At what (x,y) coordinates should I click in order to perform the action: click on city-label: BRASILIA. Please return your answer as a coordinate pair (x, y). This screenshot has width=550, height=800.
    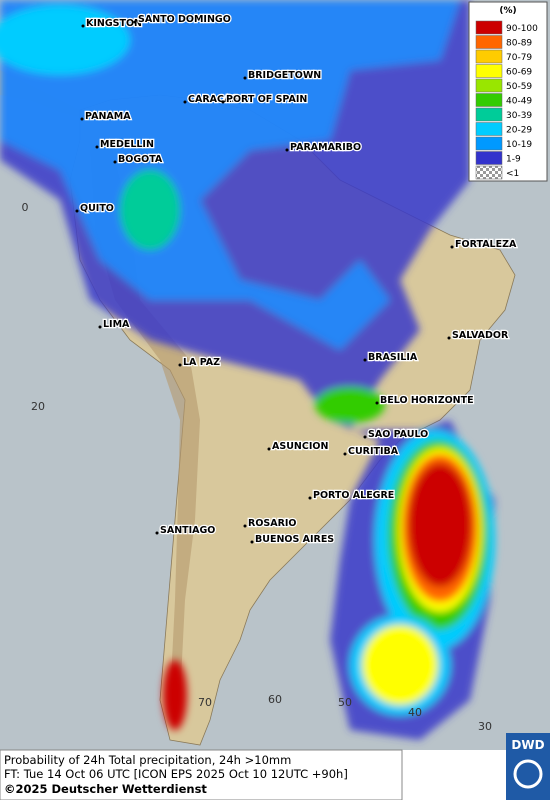
    Looking at the image, I should click on (393, 357).